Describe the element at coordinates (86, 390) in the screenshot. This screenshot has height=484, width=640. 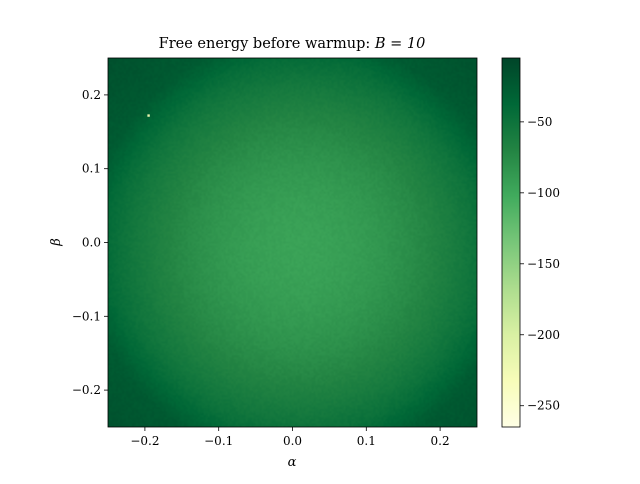
I see `y-tick-label: −0.2` at that location.